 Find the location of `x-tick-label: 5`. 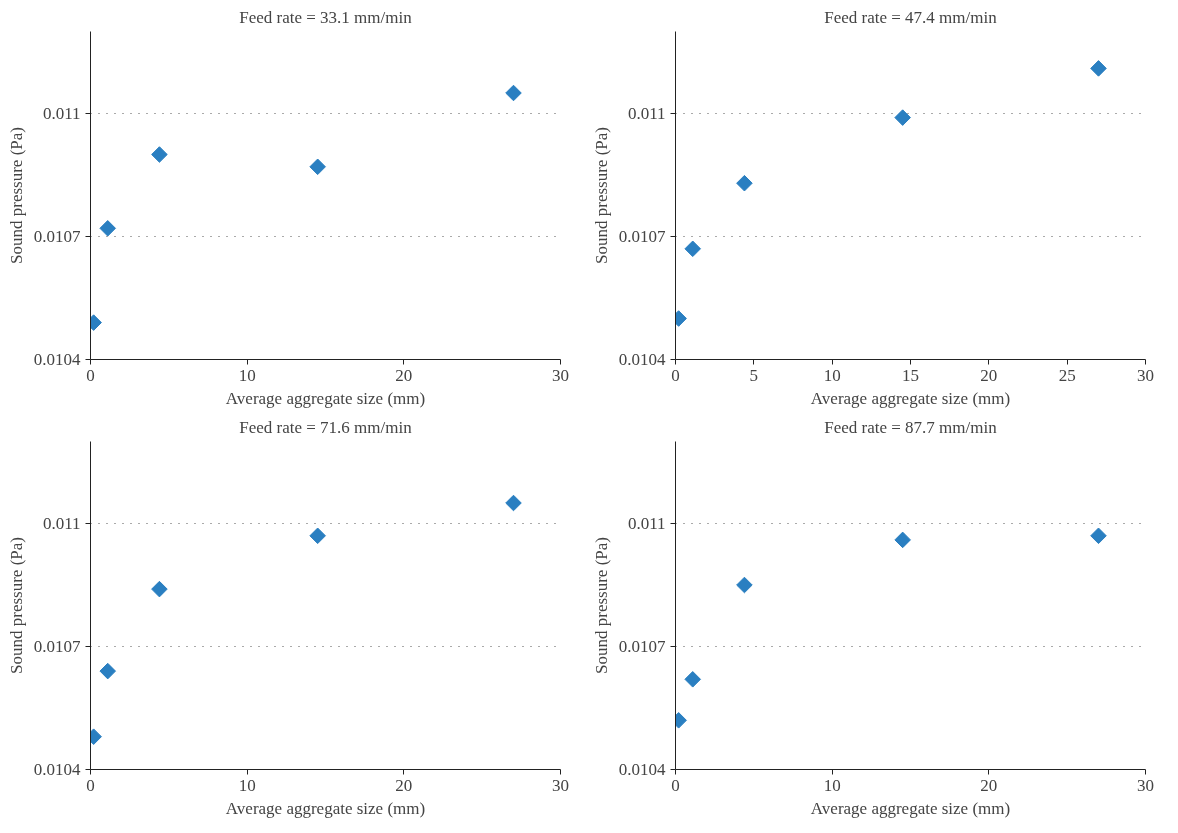

x-tick-label: 5 is located at coordinates (754, 375).